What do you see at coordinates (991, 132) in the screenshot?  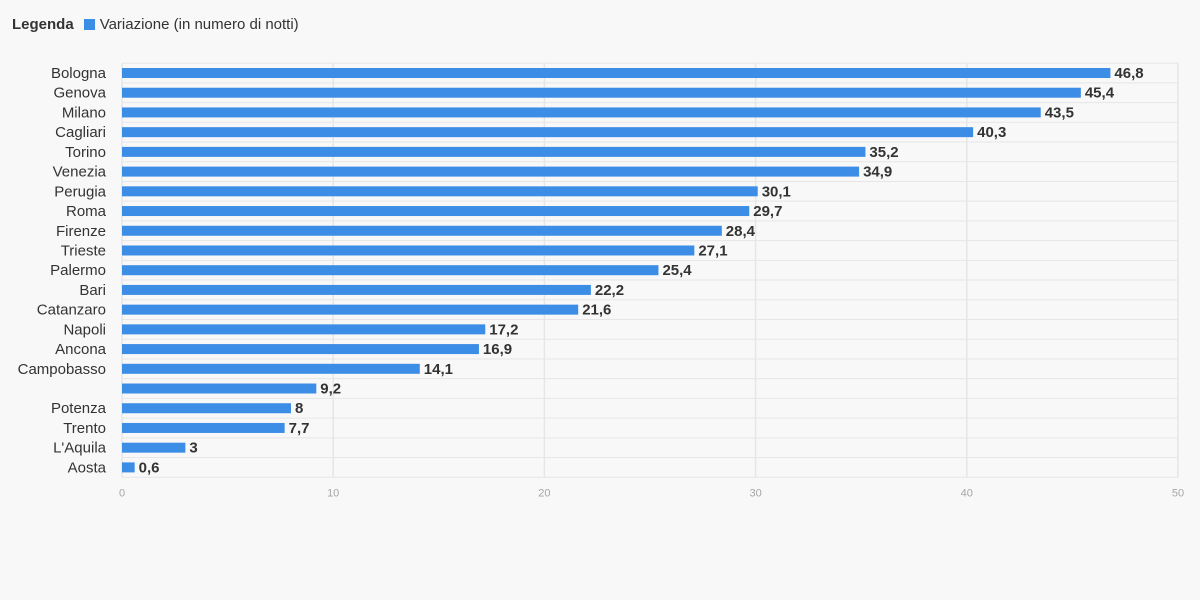 I see `value-label: 40,3` at bounding box center [991, 132].